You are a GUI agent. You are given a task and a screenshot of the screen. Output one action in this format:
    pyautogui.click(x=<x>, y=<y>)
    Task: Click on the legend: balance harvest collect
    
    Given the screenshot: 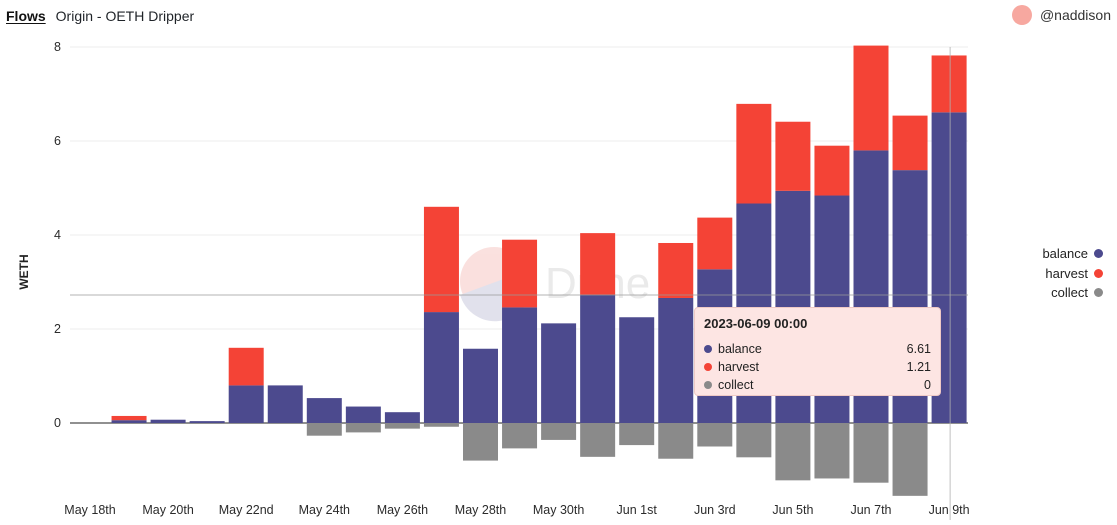 What is the action you would take?
    pyautogui.click(x=1072, y=273)
    